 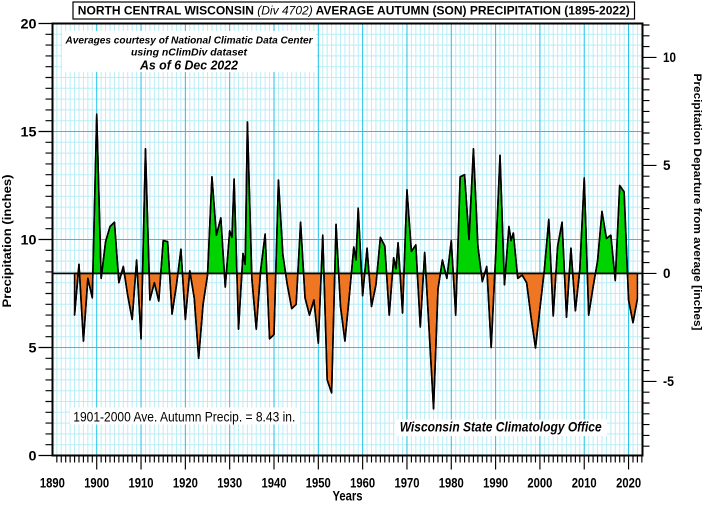 I want to click on svg-text: 1960, so click(x=362, y=483).